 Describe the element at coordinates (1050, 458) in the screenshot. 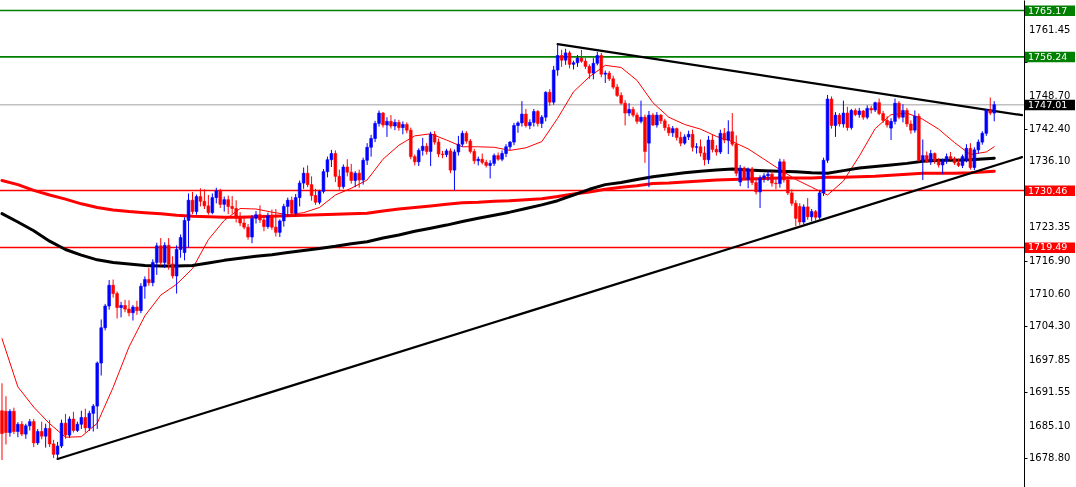

I see `y-tick-label: 1678.80` at that location.